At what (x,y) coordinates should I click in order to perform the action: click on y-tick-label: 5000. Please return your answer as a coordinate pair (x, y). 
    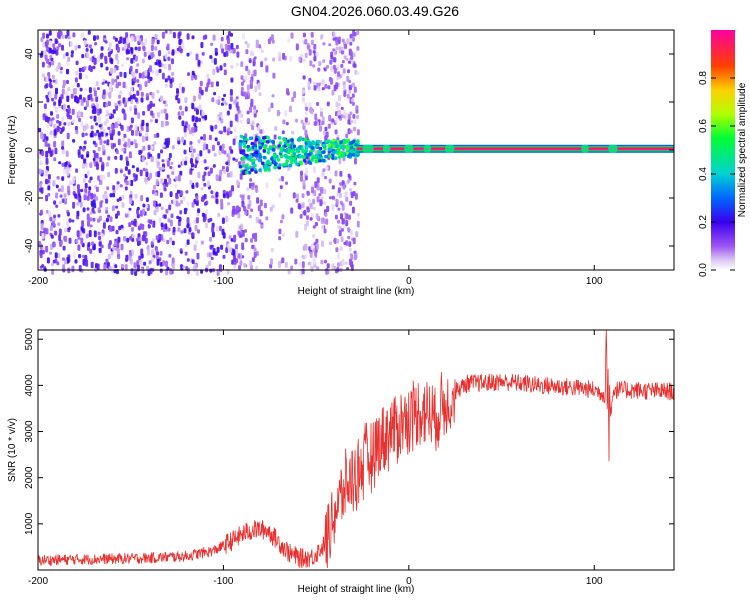
    Looking at the image, I should click on (29, 339).